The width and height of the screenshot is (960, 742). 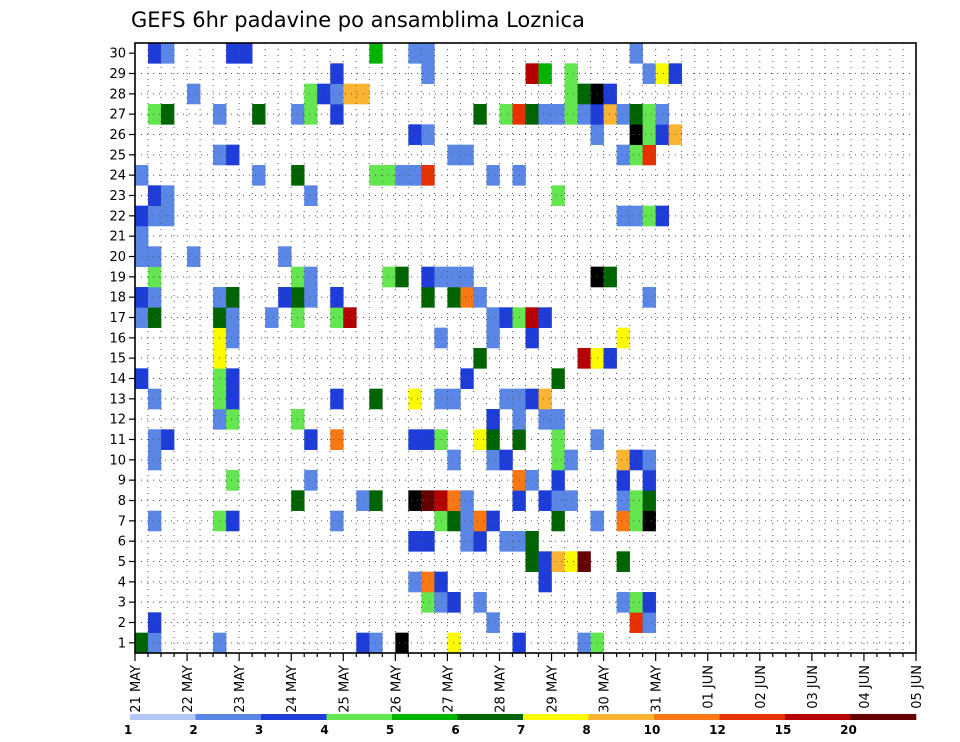 I want to click on y-tick-label: 6, so click(x=122, y=542).